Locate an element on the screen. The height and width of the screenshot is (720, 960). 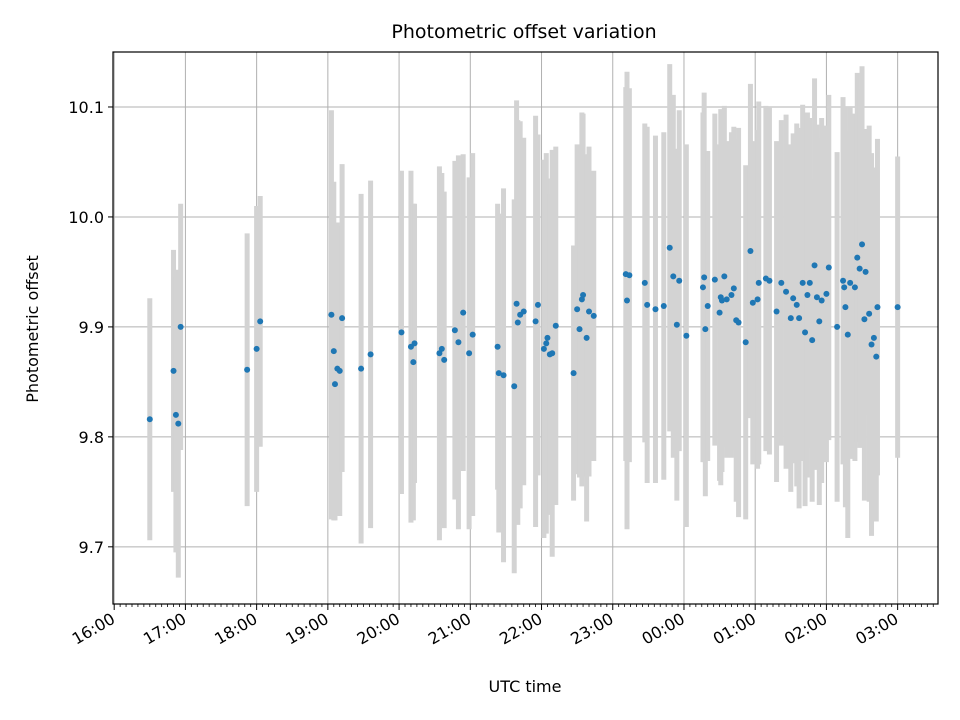
x-axis-label: UTC time is located at coordinates (525, 686).